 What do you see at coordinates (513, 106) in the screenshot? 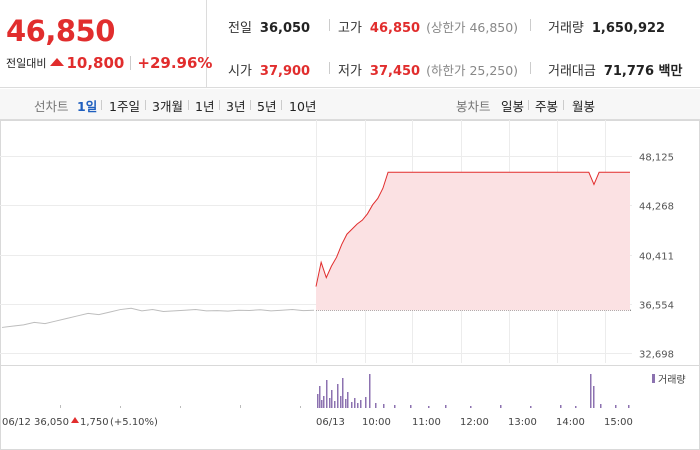
I see `tab-daily: 일봉` at bounding box center [513, 106].